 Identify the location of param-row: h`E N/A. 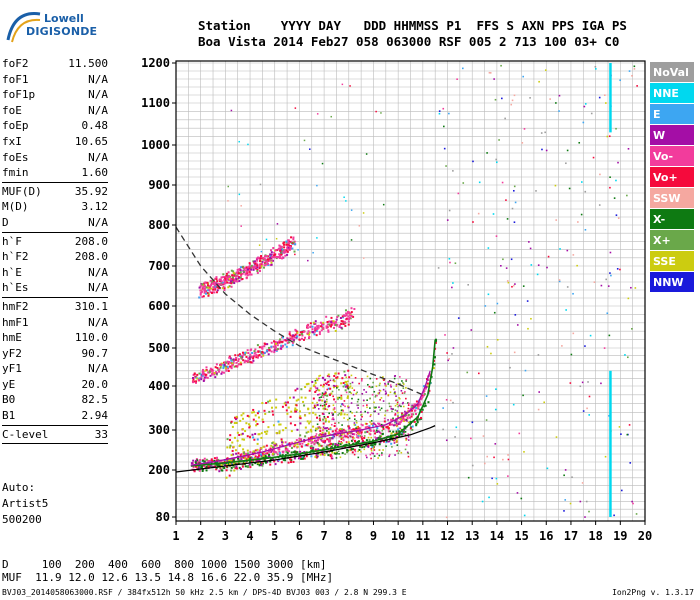
(55, 273).